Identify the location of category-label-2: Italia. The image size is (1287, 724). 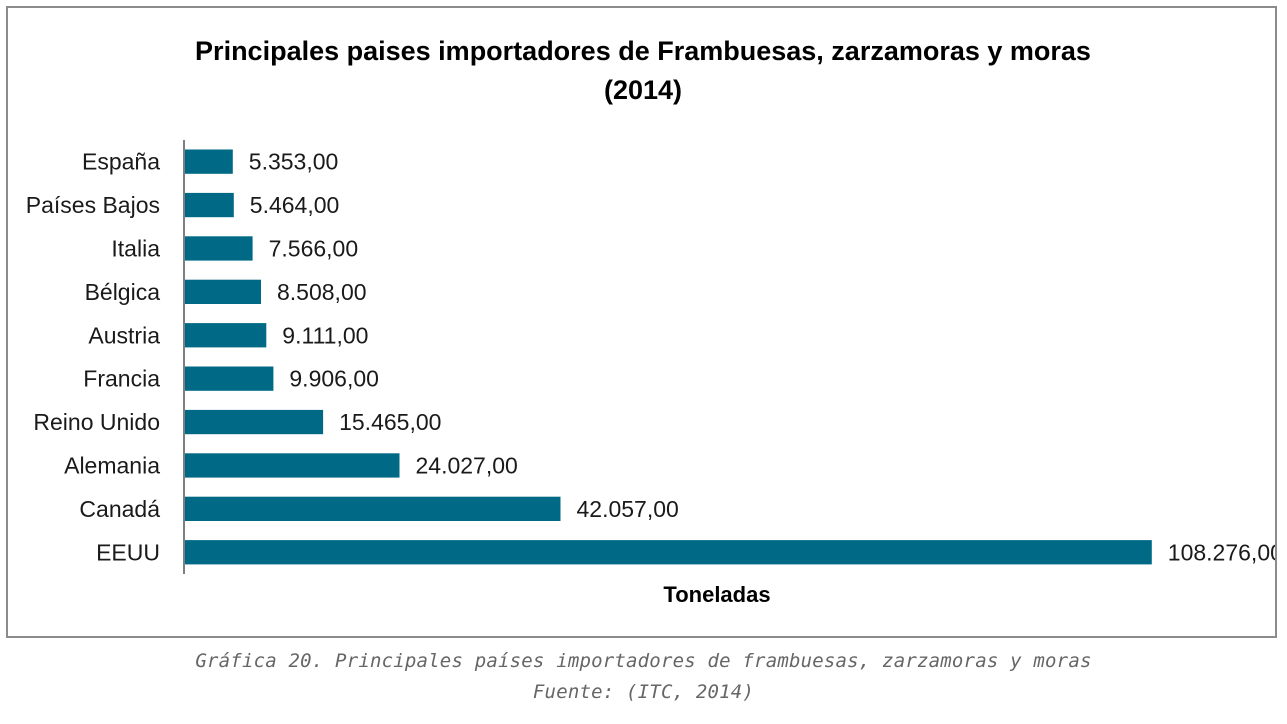
(135, 249).